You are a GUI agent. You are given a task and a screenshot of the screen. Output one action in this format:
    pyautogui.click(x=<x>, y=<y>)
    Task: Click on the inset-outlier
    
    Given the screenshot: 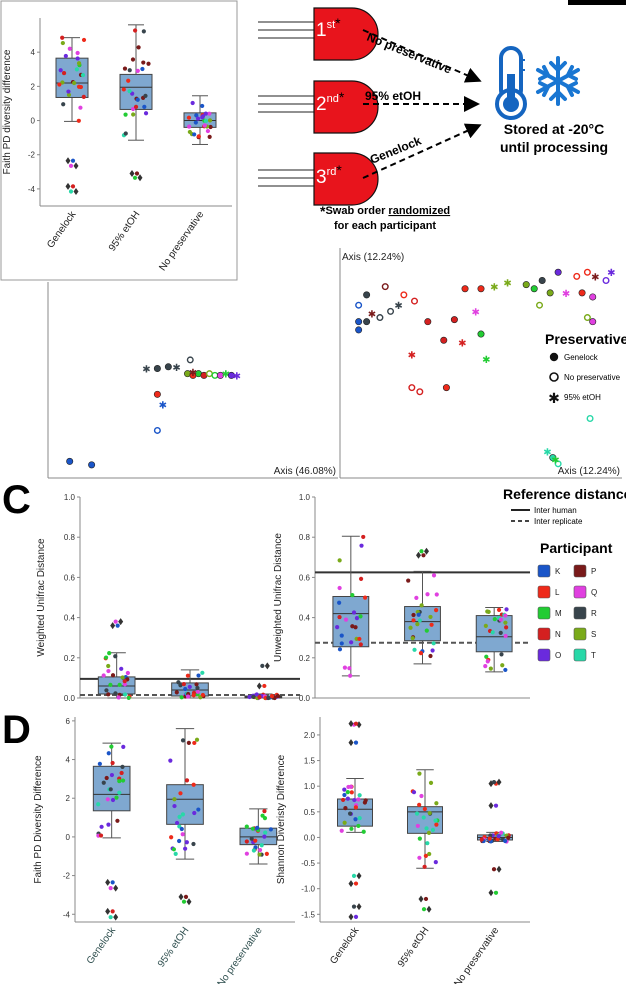 What is the action you would take?
    pyautogui.click(x=68, y=186)
    